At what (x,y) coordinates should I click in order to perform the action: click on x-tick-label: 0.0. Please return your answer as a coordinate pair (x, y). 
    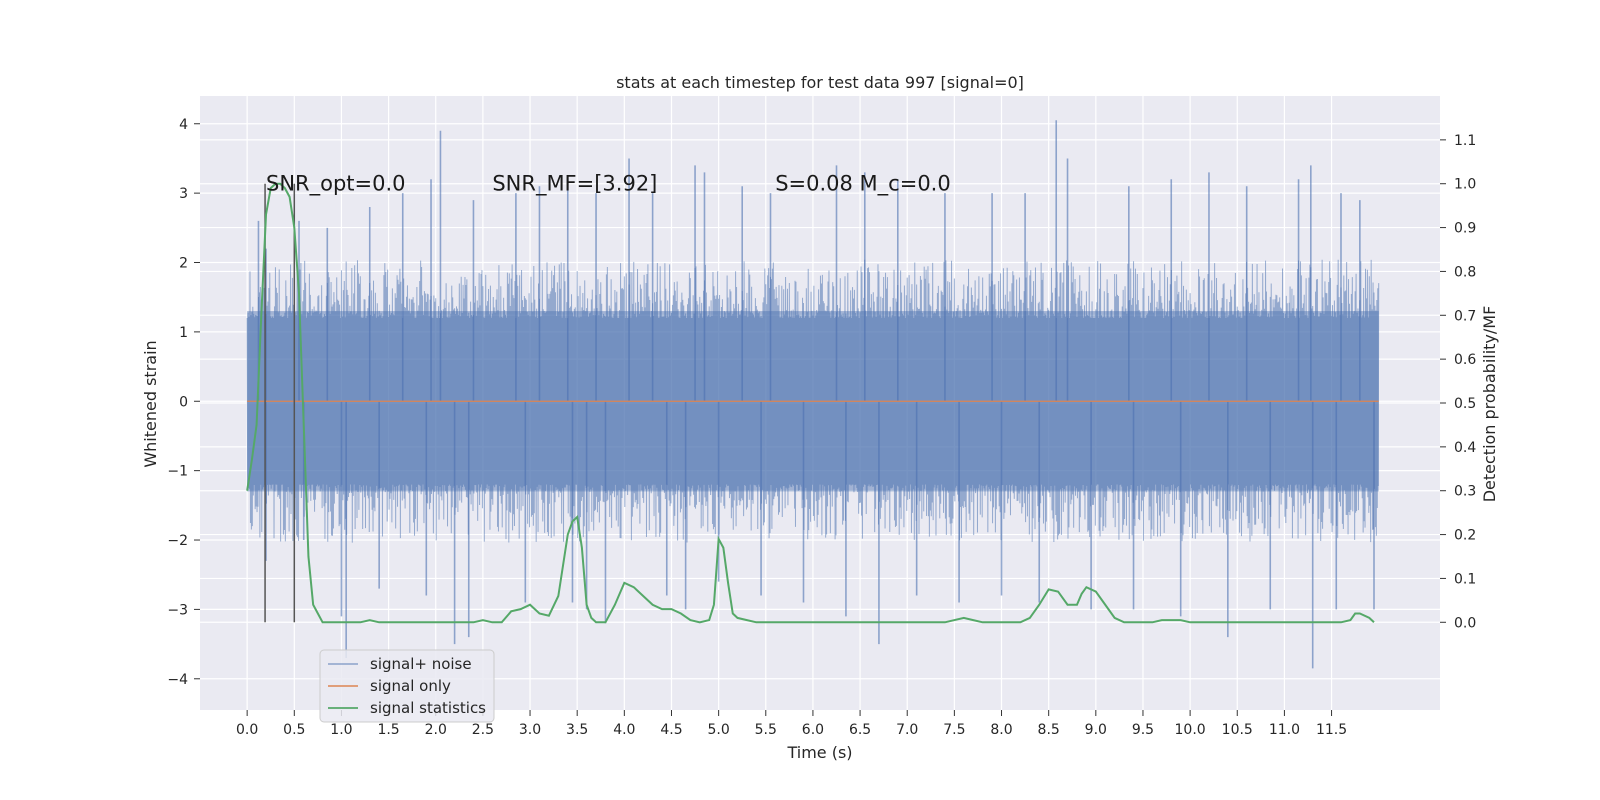
    Looking at the image, I should click on (247, 730).